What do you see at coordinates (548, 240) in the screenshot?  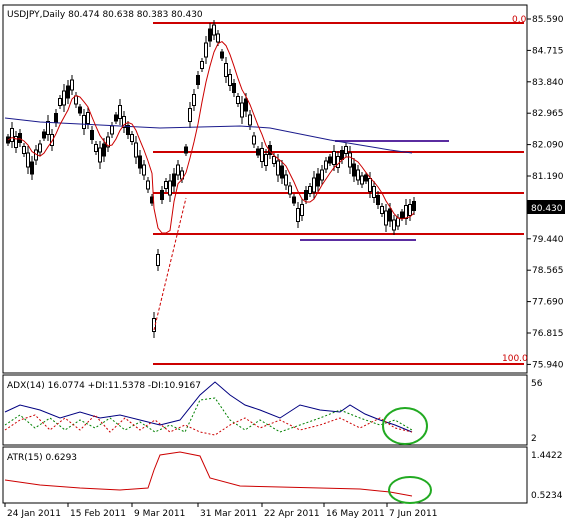 I see `price-tick-label: 79.440` at bounding box center [548, 240].